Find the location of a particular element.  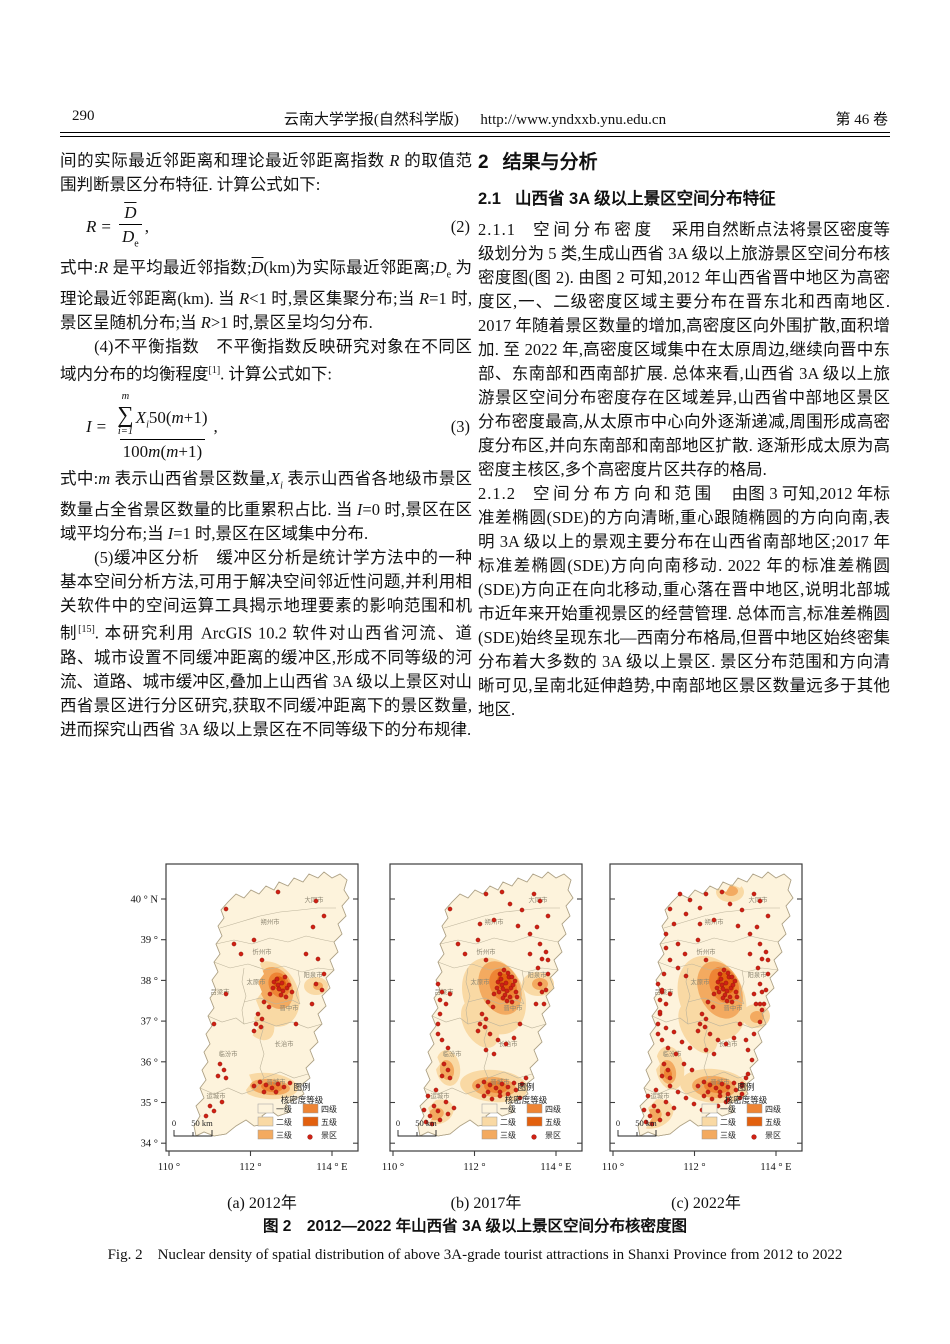

legend-label: 一级 is located at coordinates (508, 1109).